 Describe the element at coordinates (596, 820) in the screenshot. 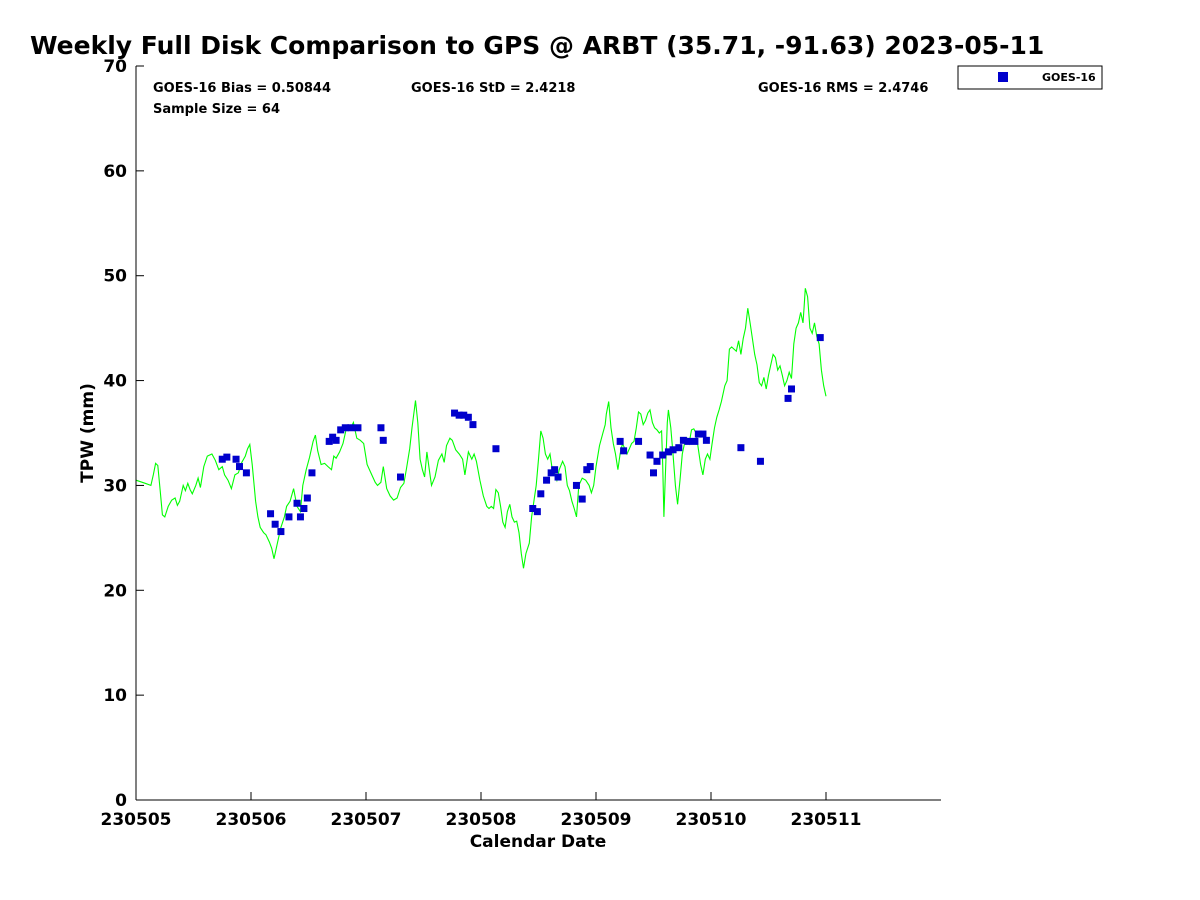

I see `x-tick-label: 230509` at that location.